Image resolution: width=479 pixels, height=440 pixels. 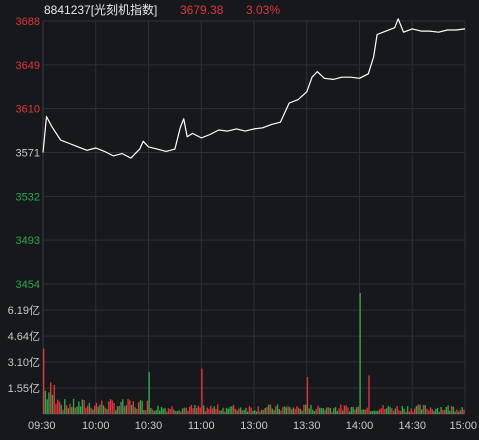 I want to click on time-tick-label: 09:30, so click(x=42, y=426).